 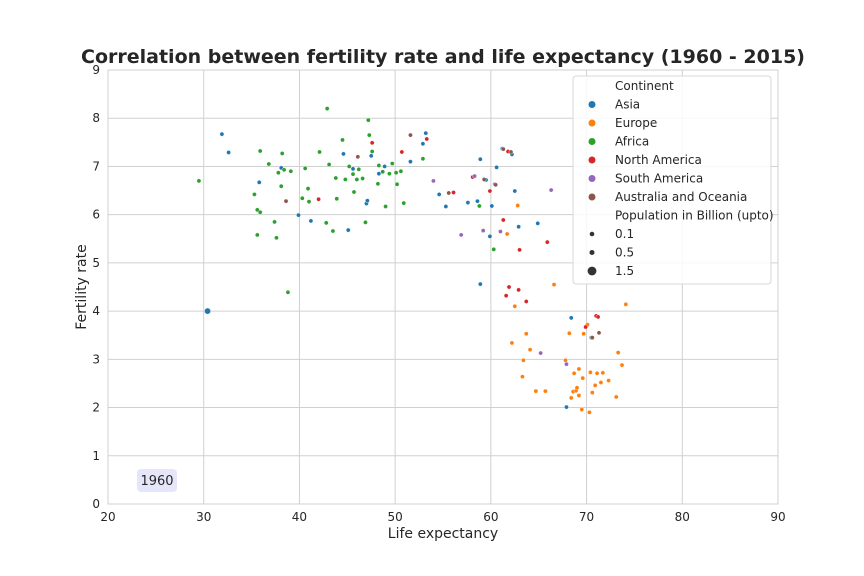 What do you see at coordinates (96, 215) in the screenshot?
I see `y-tick-label: 6` at bounding box center [96, 215].